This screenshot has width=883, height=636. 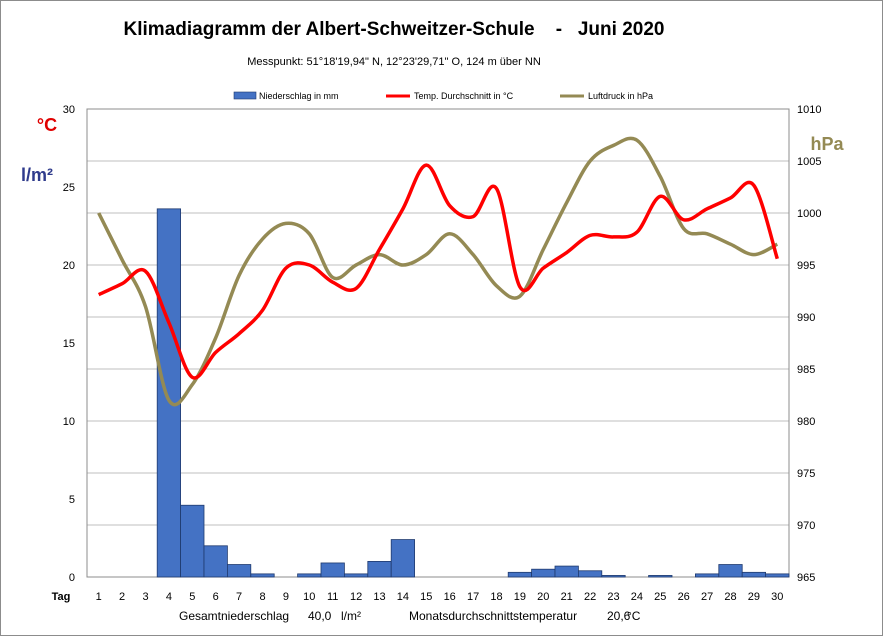 I want to click on x-tick-label: 19, so click(x=520, y=597).